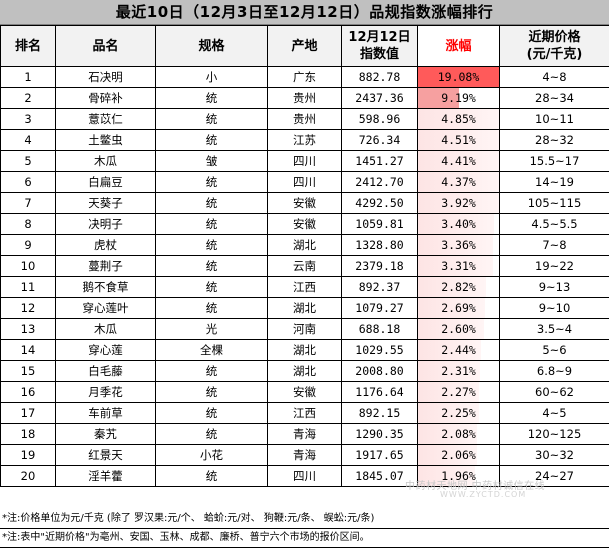 The width and height of the screenshot is (609, 548). What do you see at coordinates (28, 77) in the screenshot?
I see `cell-rank: 1` at bounding box center [28, 77].